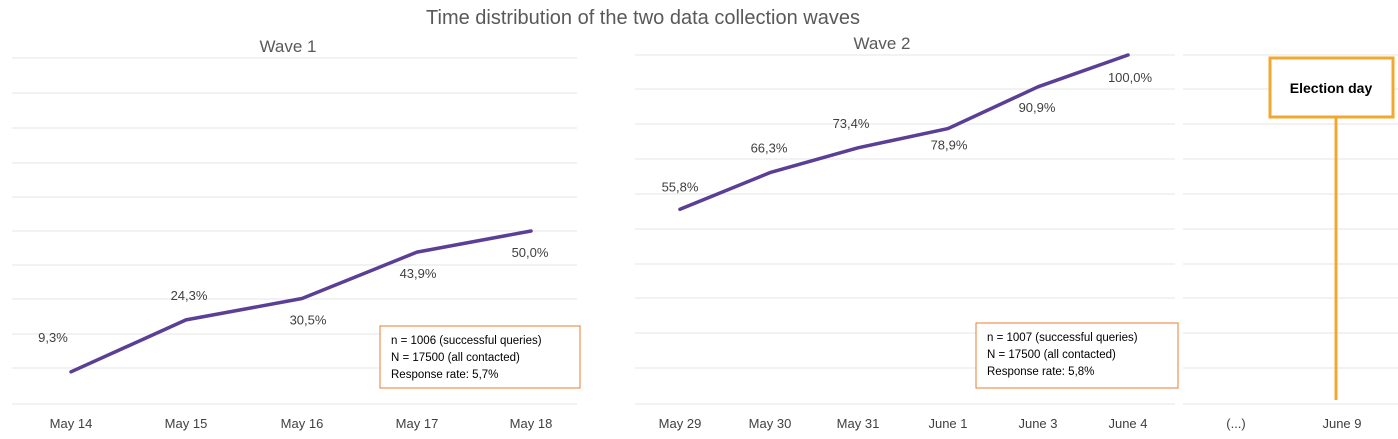  Describe the element at coordinates (1236, 423) in the screenshot. I see `x-tick-label: (...)` at that location.